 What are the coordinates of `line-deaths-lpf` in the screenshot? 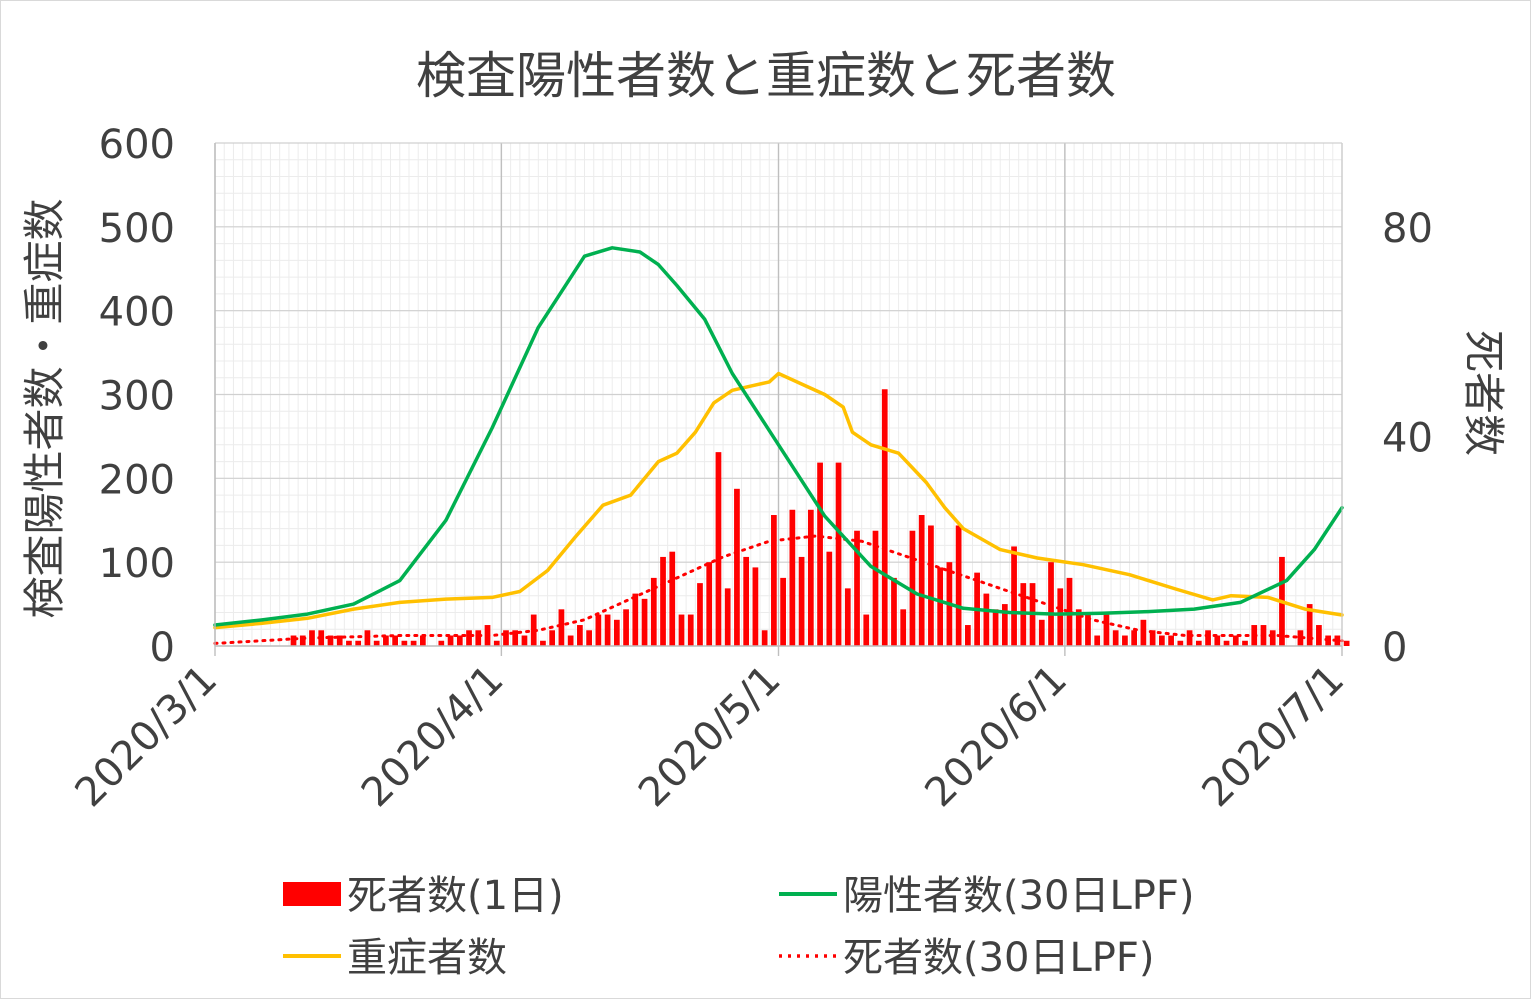 It's located at (778, 589).